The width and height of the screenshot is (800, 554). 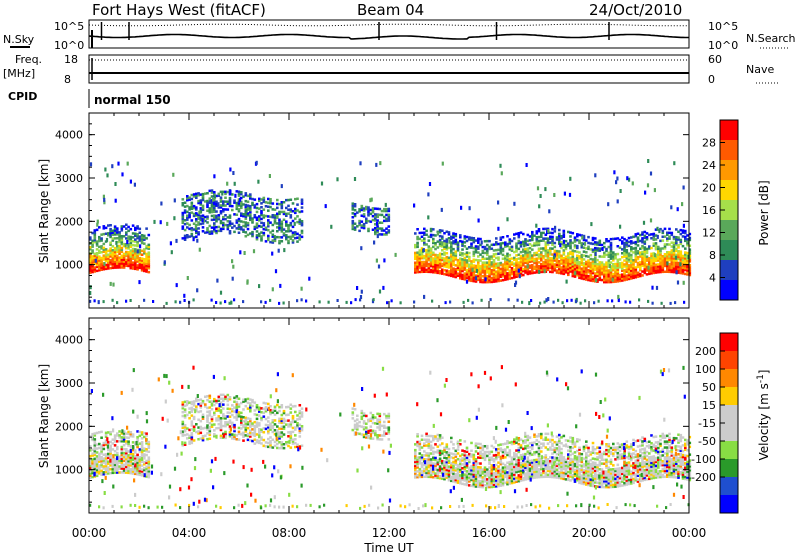 What do you see at coordinates (69, 135) in the screenshot?
I see `y-tick-label: 4000` at bounding box center [69, 135].